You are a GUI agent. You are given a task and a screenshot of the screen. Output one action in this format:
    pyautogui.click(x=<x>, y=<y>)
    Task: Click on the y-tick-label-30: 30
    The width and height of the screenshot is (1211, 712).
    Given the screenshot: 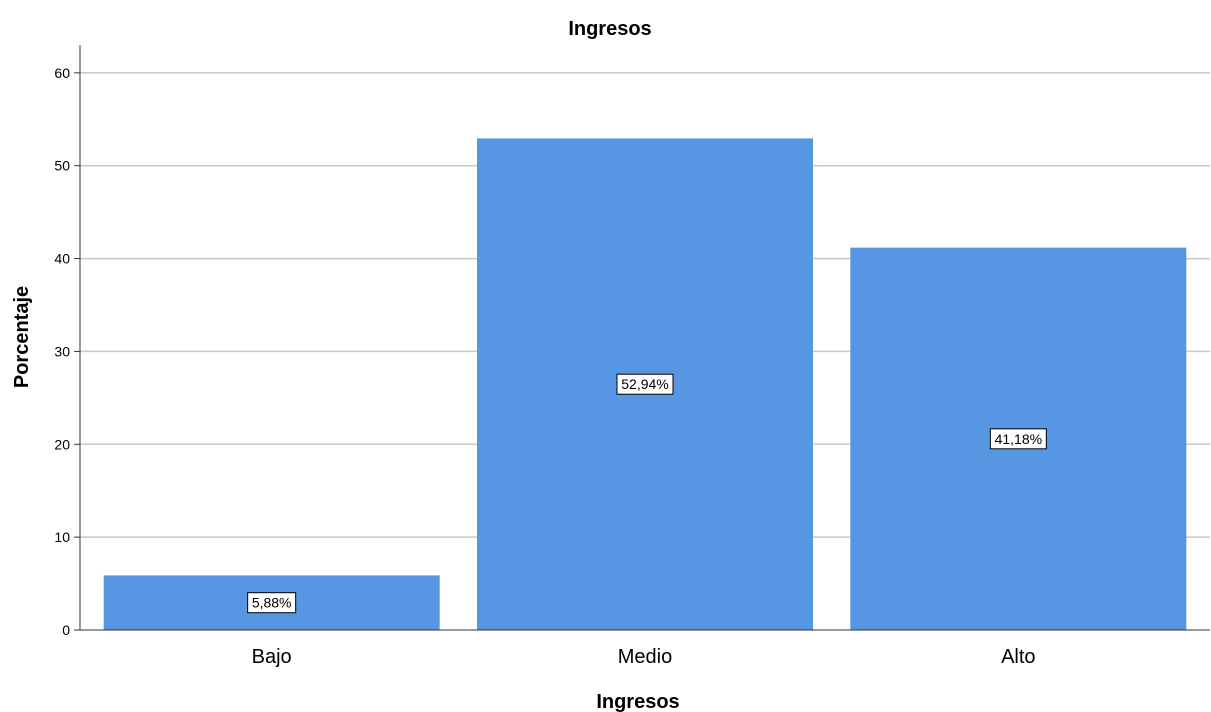 What is the action you would take?
    pyautogui.click(x=62, y=351)
    